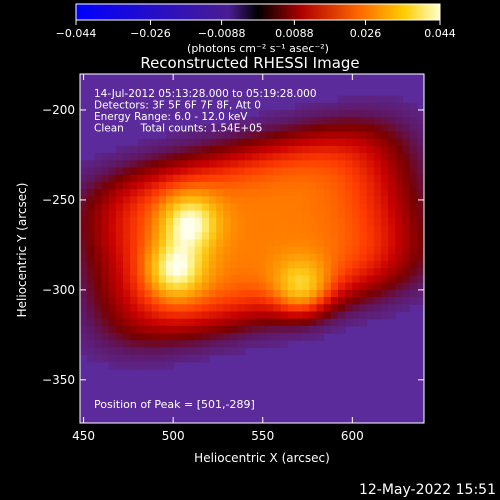 The image size is (500, 500). What do you see at coordinates (58, 110) in the screenshot?
I see `y-tick-label: −200` at bounding box center [58, 110].